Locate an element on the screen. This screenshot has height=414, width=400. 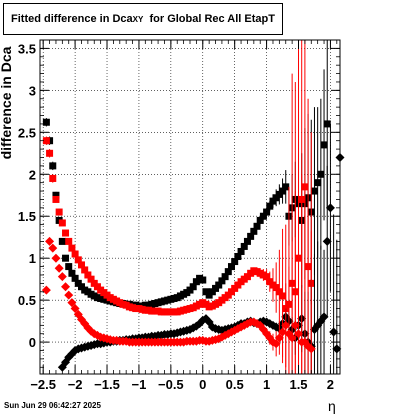
y-tick-label: 3 is located at coordinates (32, 90).